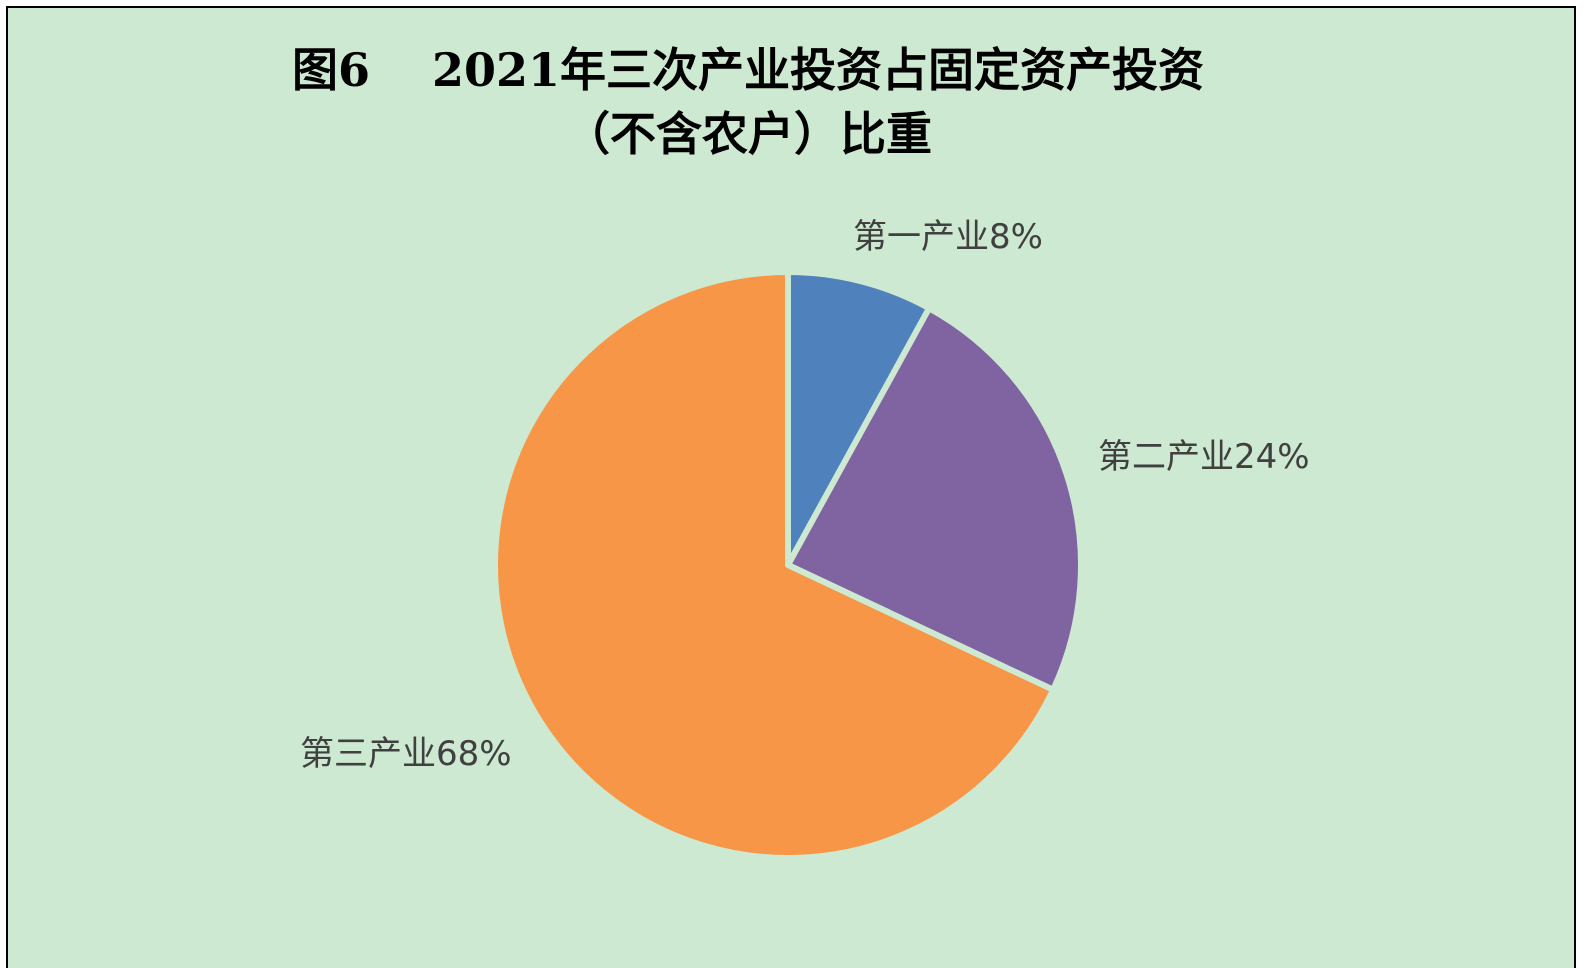 The width and height of the screenshot is (1585, 968). What do you see at coordinates (748, 102) in the screenshot?
I see `chart-title: 图6 2021年三次产业投资占固定资产投资 （不含农户）比重` at bounding box center [748, 102].